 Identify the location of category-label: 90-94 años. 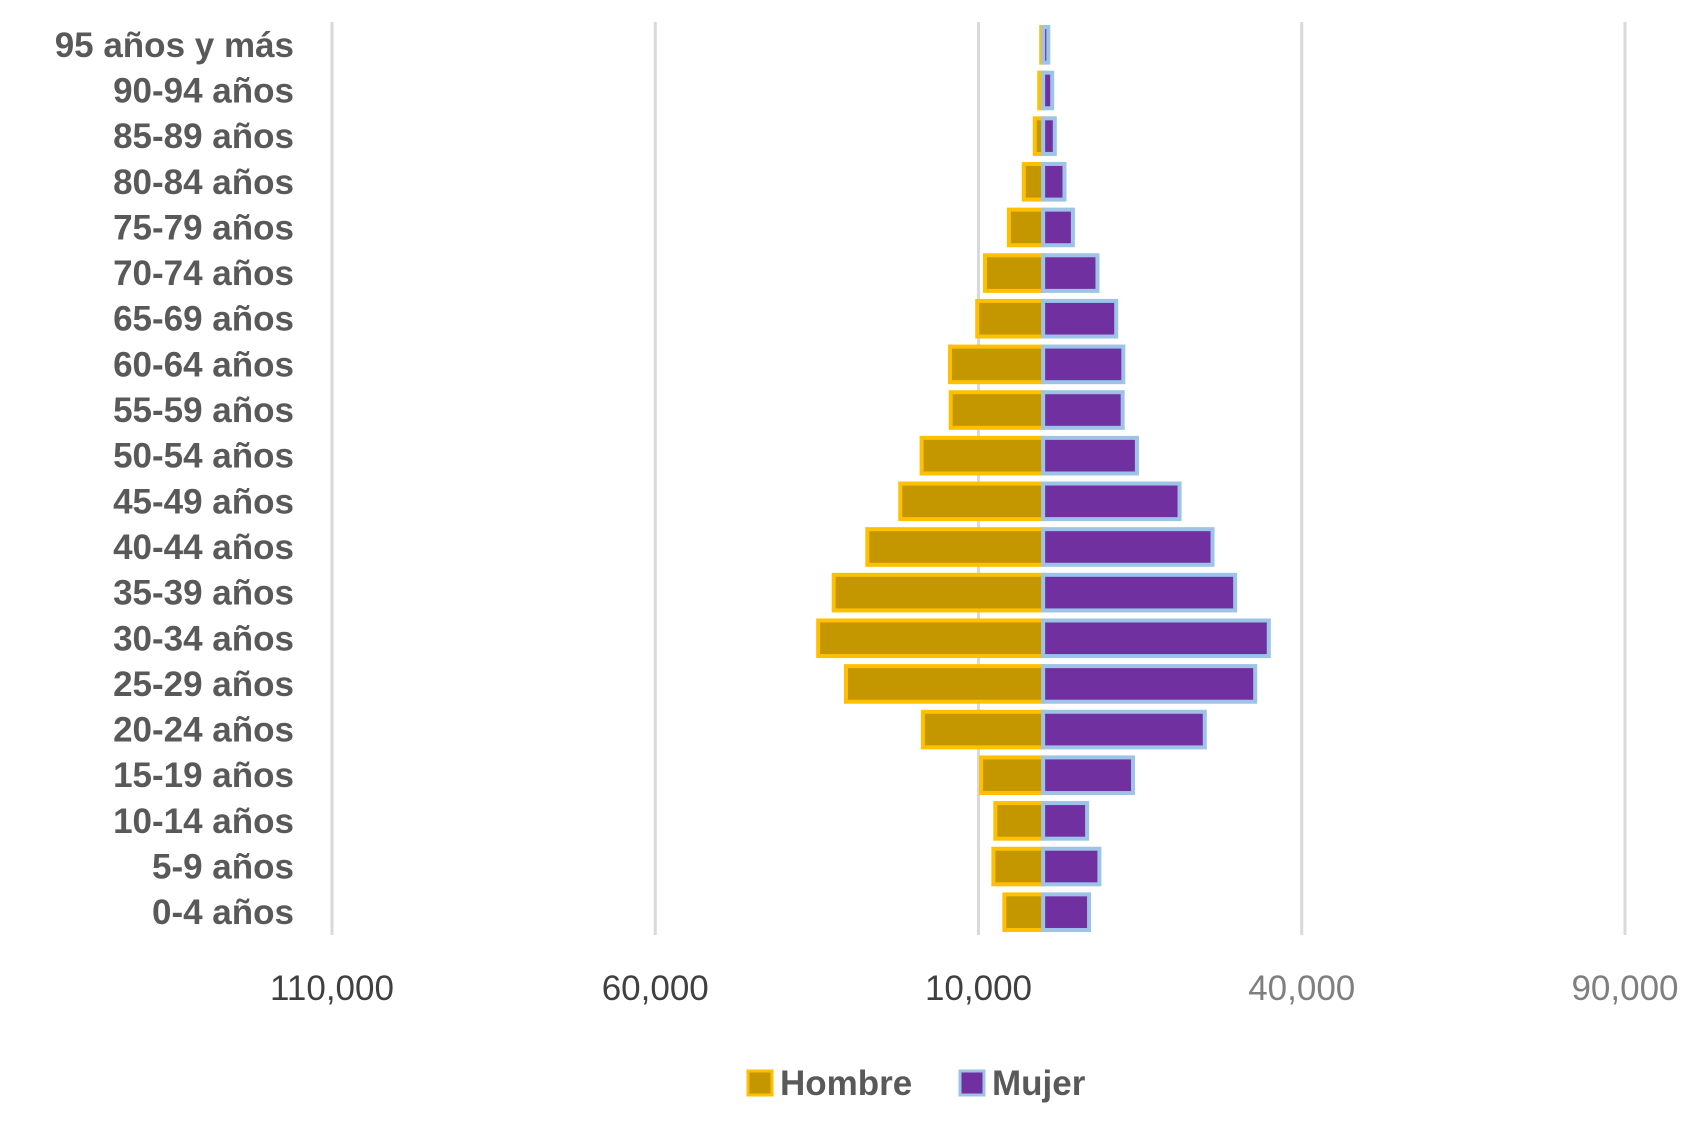
(203, 90).